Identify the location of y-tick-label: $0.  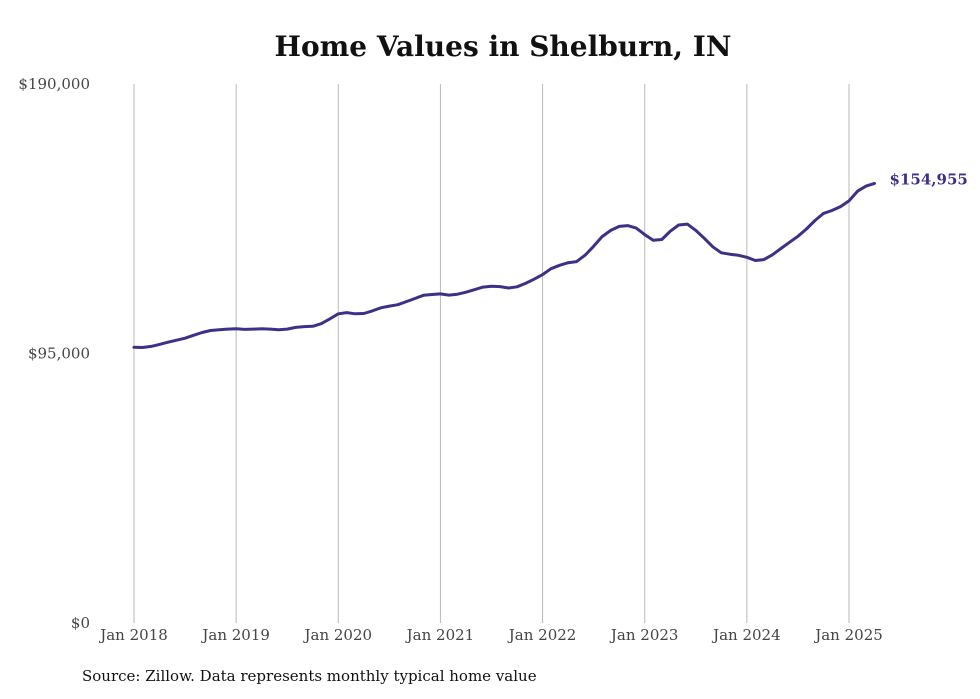
(80, 623).